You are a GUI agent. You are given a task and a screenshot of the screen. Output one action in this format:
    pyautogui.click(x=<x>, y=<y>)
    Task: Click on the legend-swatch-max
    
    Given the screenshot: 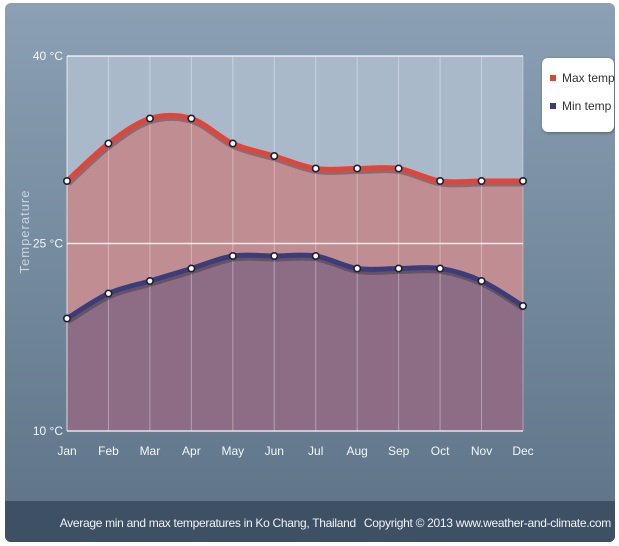 What is the action you would take?
    pyautogui.click(x=553, y=78)
    